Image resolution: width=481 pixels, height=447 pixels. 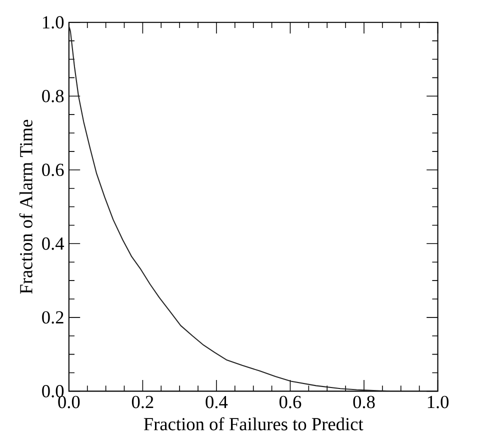 What do you see at coordinates (53, 391) in the screenshot?
I see `y-tick-label: 0.0` at bounding box center [53, 391].